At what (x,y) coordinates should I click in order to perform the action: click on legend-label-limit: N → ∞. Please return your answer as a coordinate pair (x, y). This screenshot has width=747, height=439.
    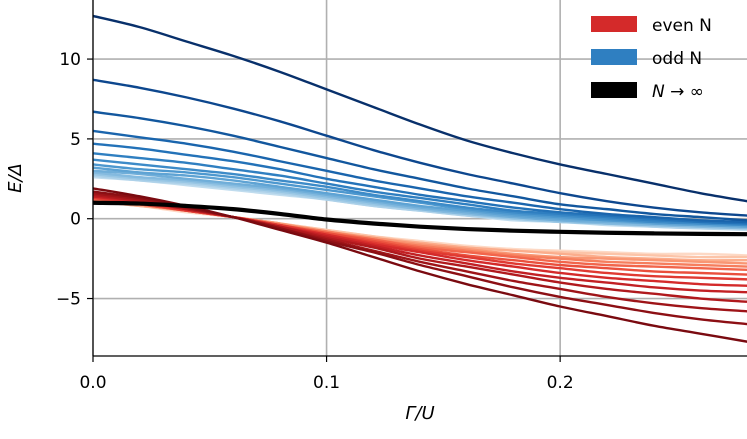
    Looking at the image, I should click on (678, 92).